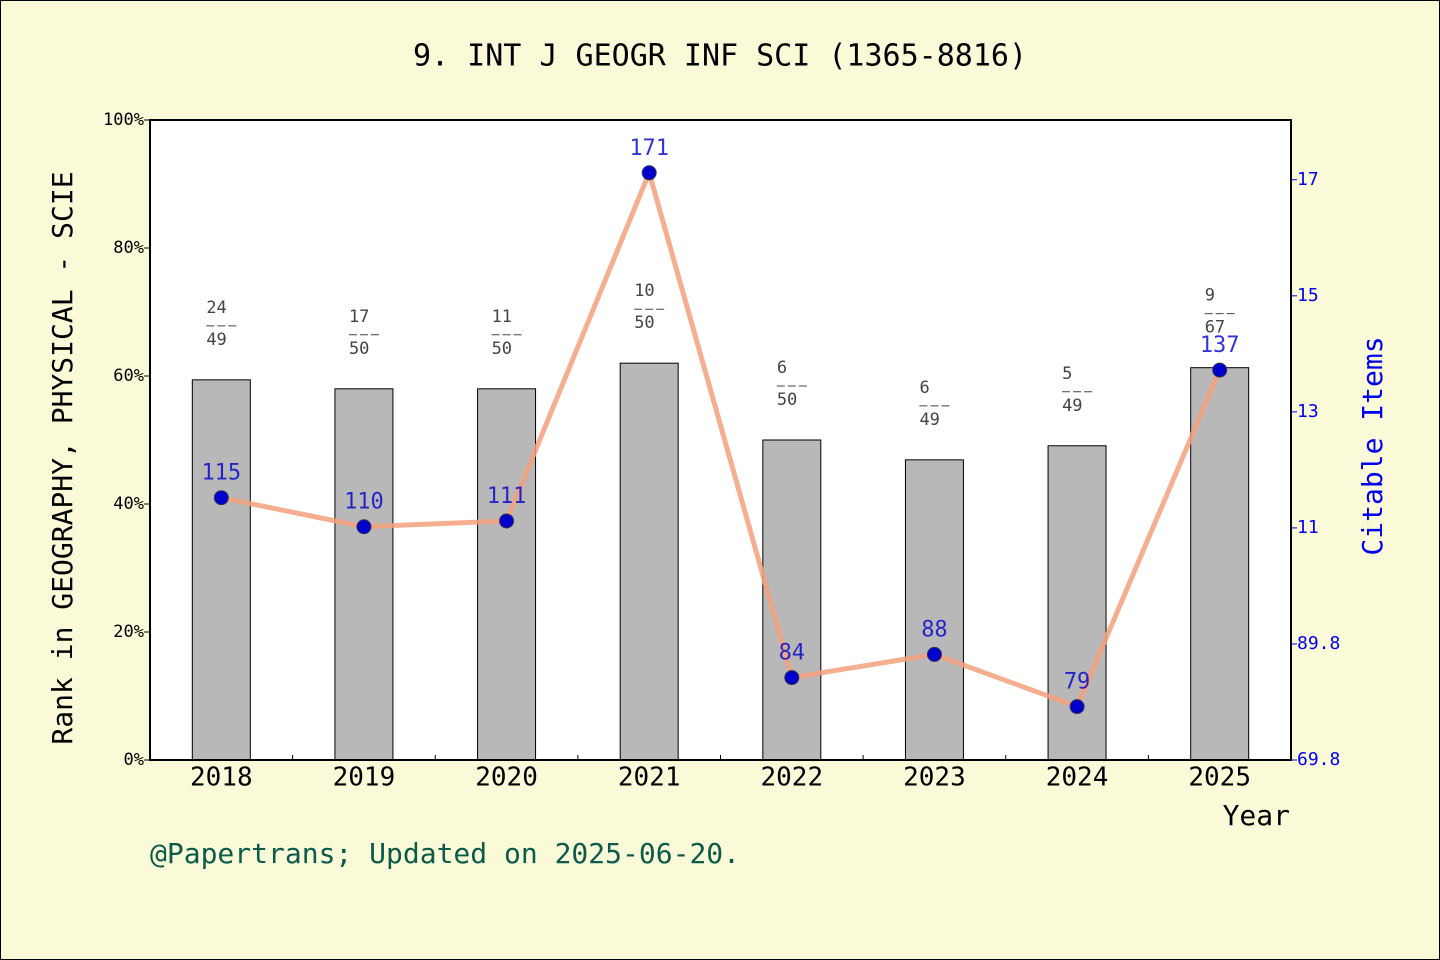  I want to click on point-label: 84, so click(792, 653).